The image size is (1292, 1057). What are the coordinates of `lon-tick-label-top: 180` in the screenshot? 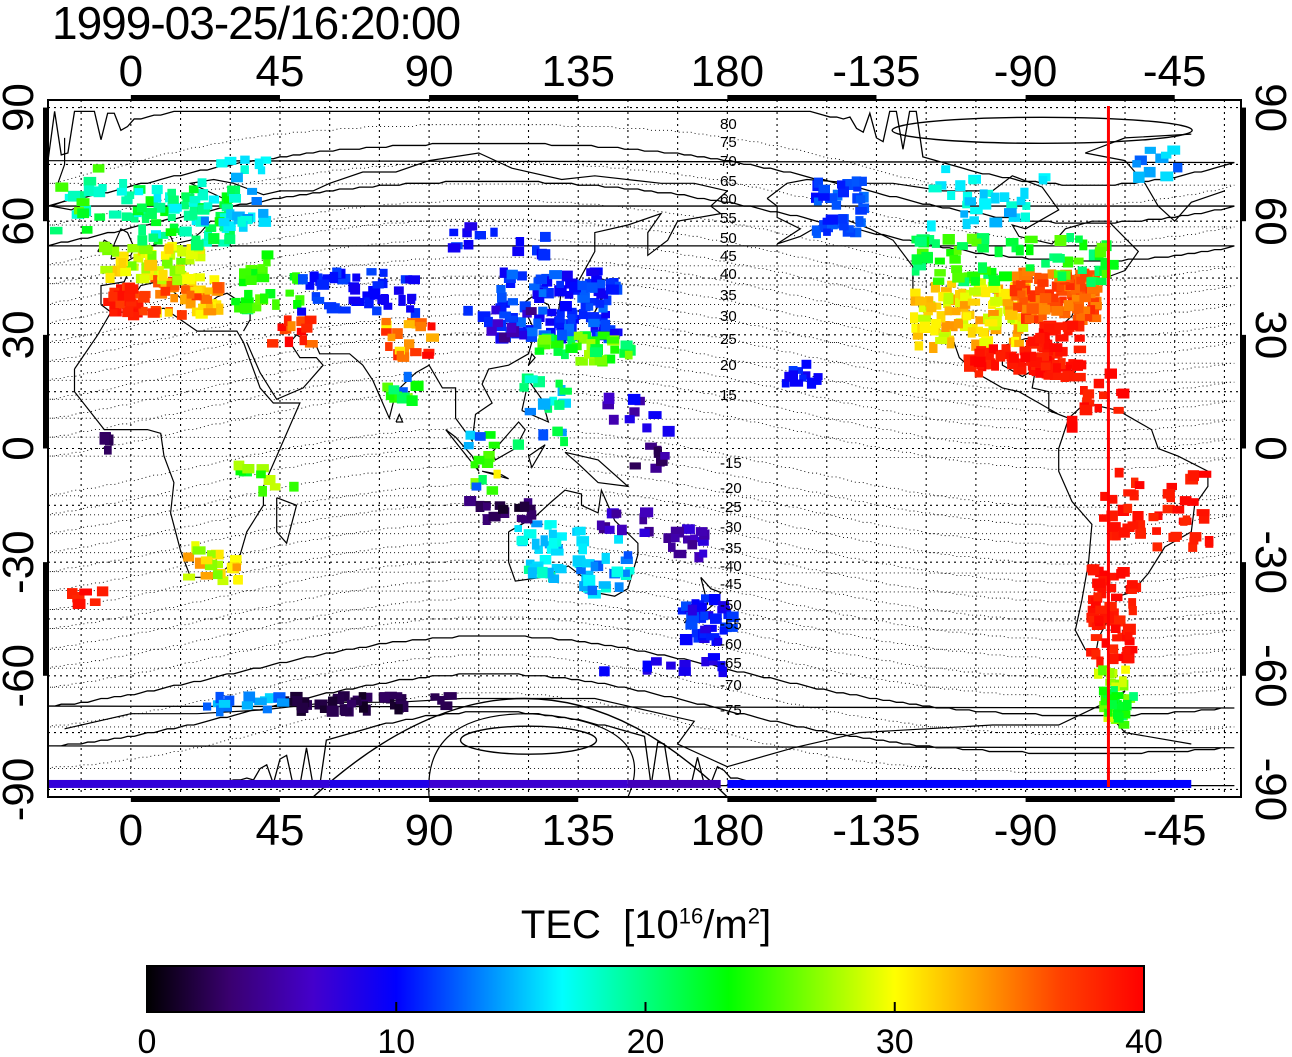 It's located at (727, 71).